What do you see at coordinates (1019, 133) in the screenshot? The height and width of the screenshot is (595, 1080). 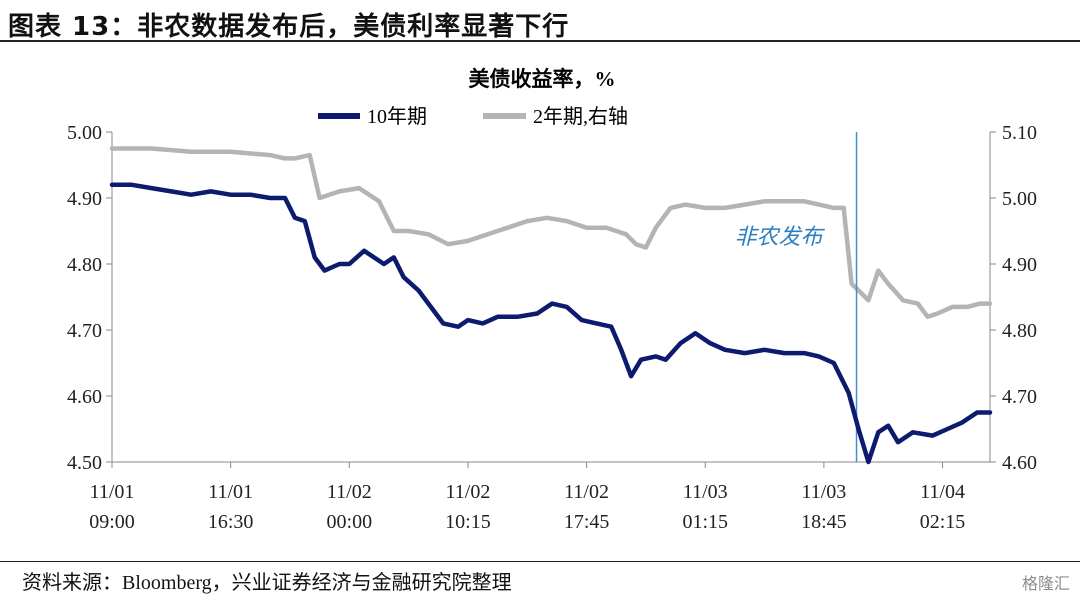 I see `right-tick-label: 5.10` at bounding box center [1019, 133].